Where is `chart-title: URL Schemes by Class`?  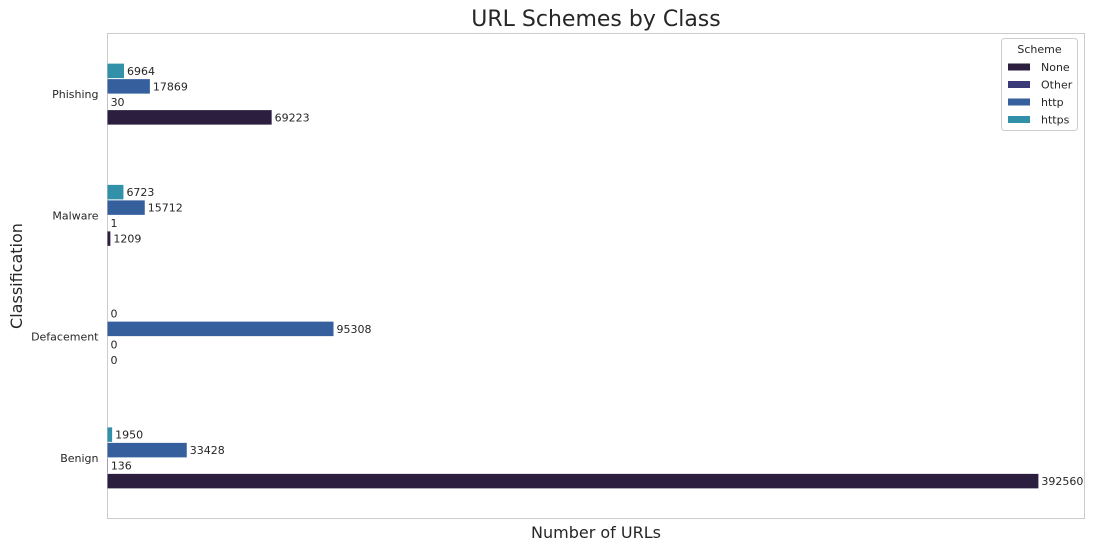
chart-title: URL Schemes by Class is located at coordinates (595, 19).